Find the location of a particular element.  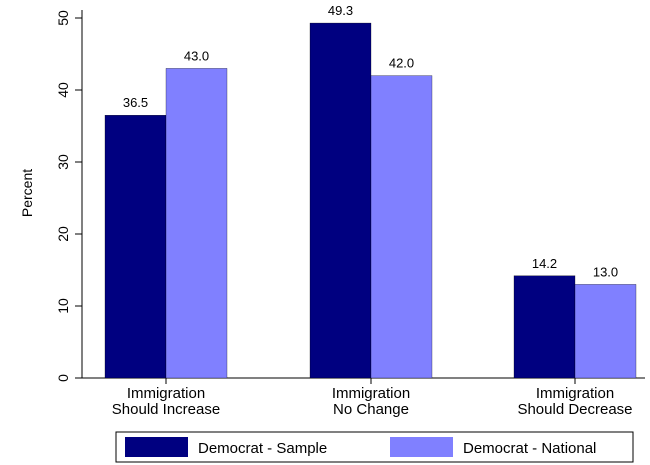

y-tick-label: 50 is located at coordinates (63, 18).